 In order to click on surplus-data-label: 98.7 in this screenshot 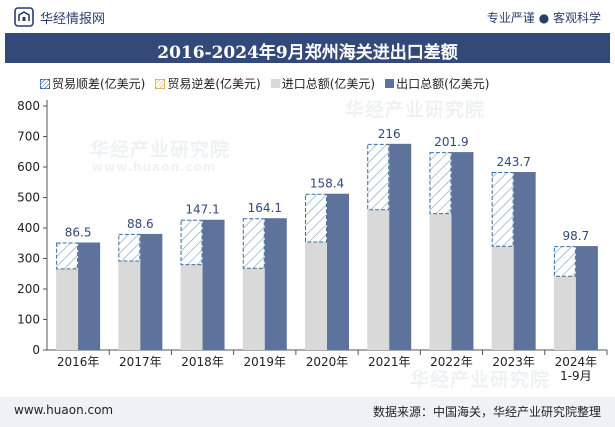, I will do `click(576, 236)`.